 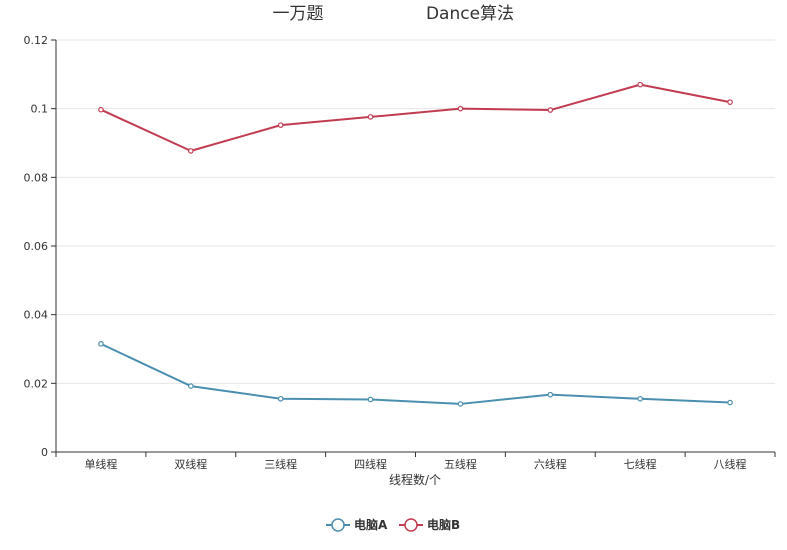 I want to click on x-tick-label: 八线程, so click(x=730, y=464).